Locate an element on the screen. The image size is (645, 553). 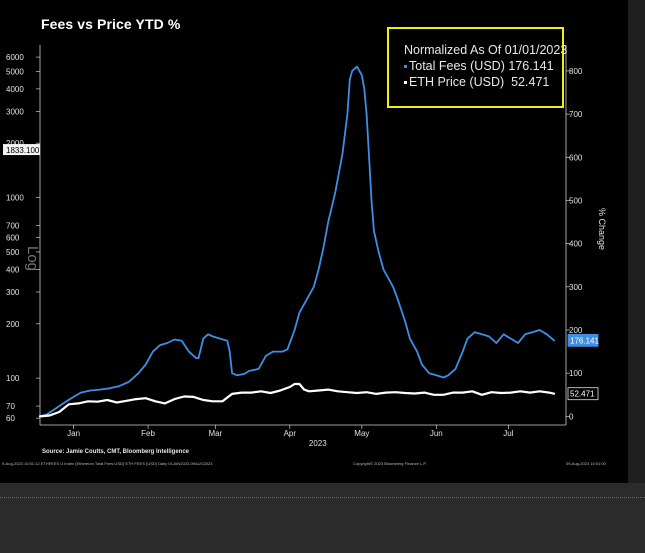
legend-label-eth: ETH Price (USD) is located at coordinates (457, 82).